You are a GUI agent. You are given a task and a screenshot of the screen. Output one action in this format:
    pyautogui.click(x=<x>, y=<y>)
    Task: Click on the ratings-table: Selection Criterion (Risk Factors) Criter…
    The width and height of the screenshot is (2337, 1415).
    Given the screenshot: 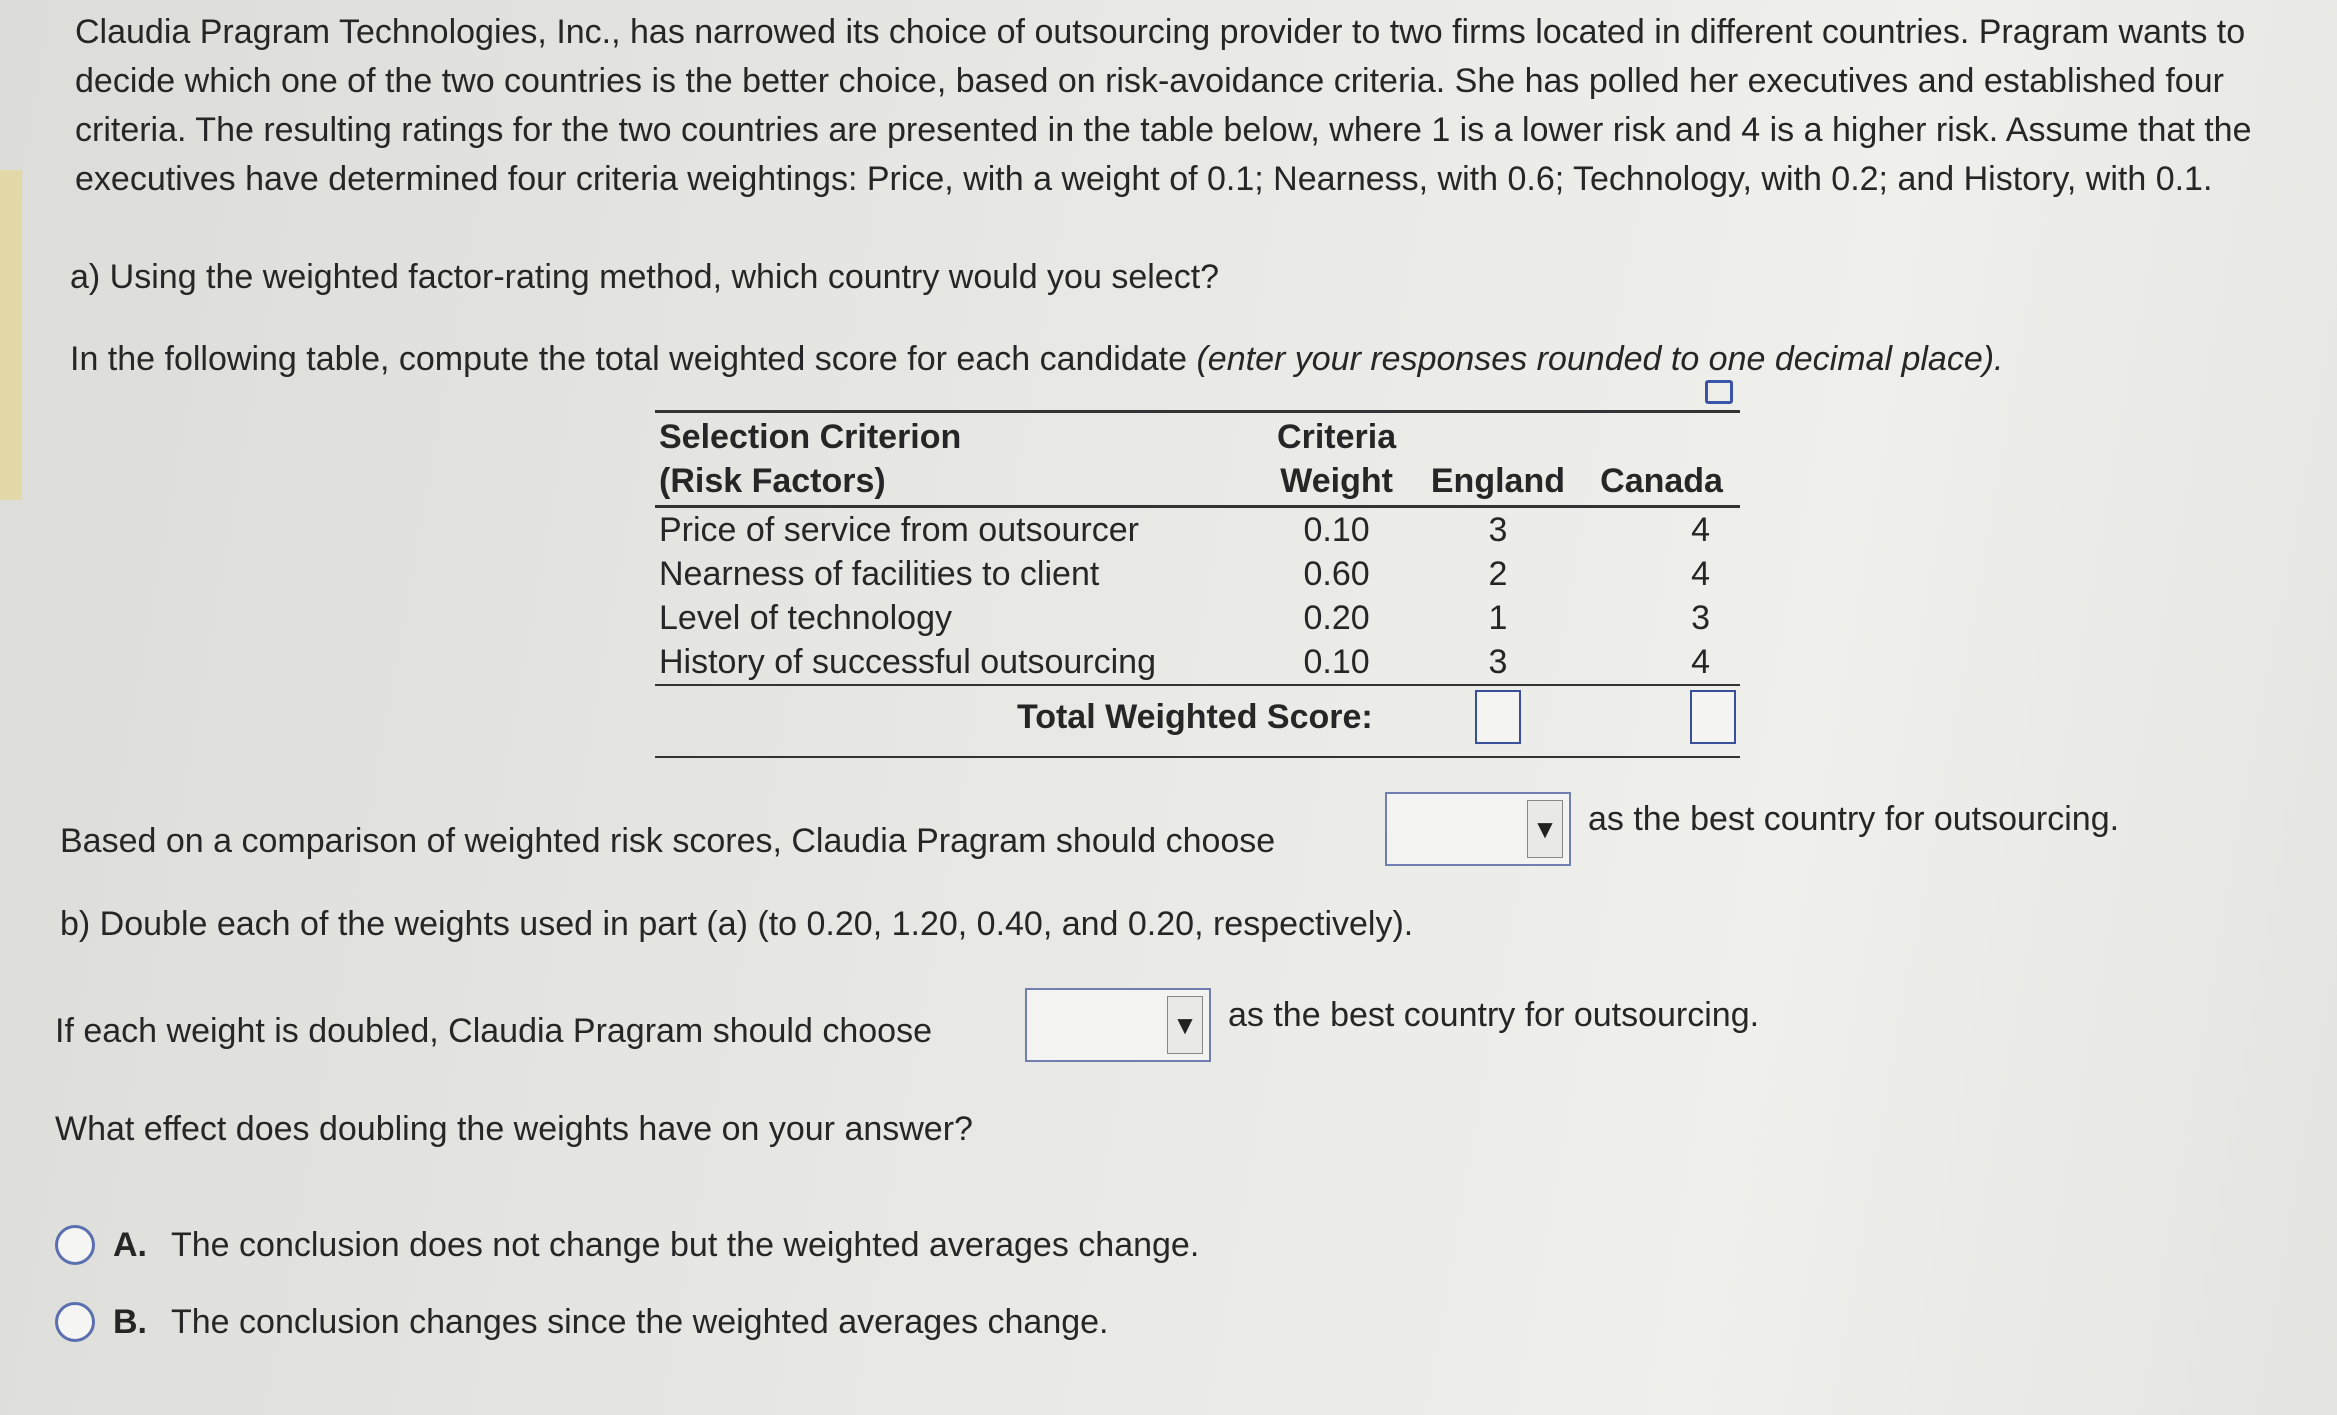 What is the action you would take?
    pyautogui.click(x=1197, y=584)
    